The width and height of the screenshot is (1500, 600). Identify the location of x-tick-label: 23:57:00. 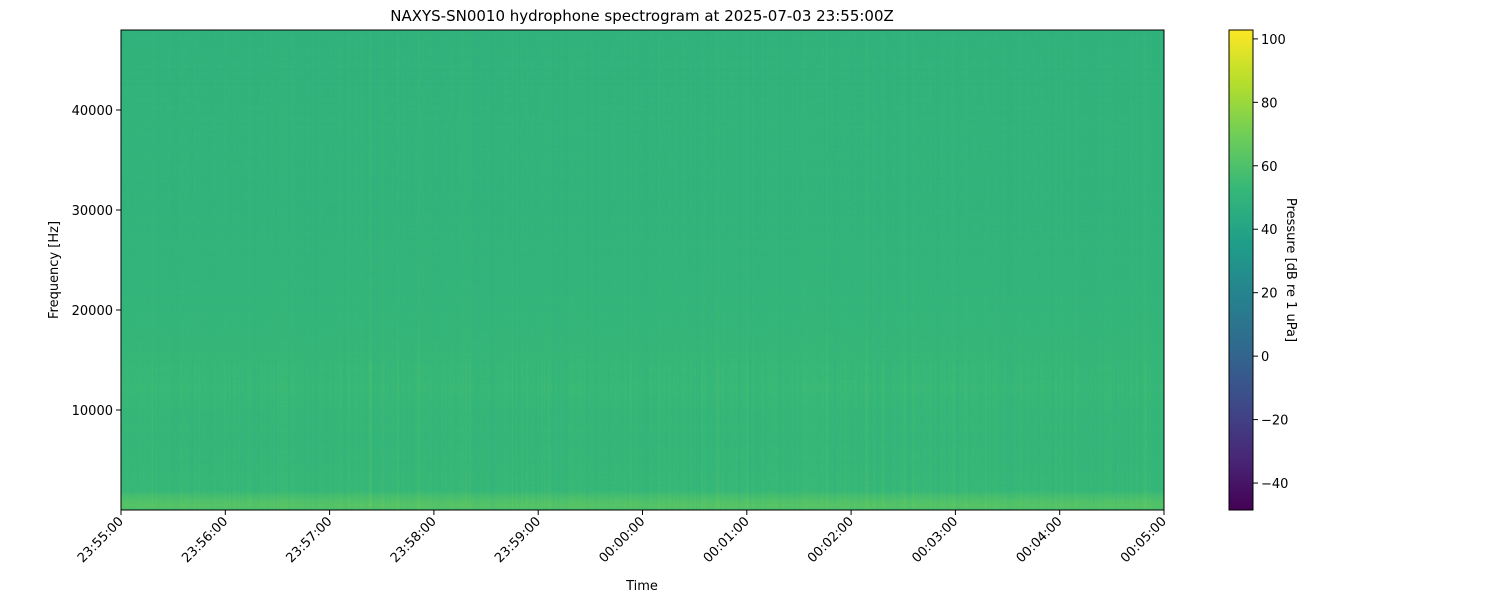
(310, 540).